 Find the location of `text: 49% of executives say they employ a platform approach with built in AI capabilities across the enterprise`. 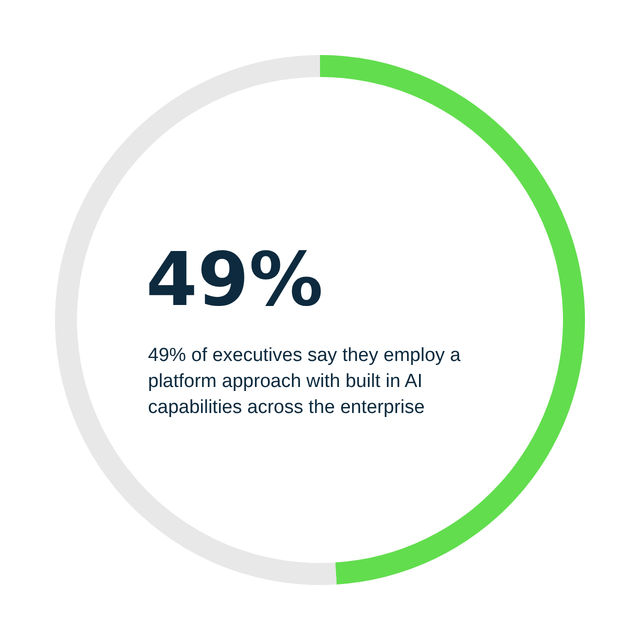

text: 49% of executives say they employ a platform approach with built in AI capabilities across the enterprise is located at coordinates (305, 381).